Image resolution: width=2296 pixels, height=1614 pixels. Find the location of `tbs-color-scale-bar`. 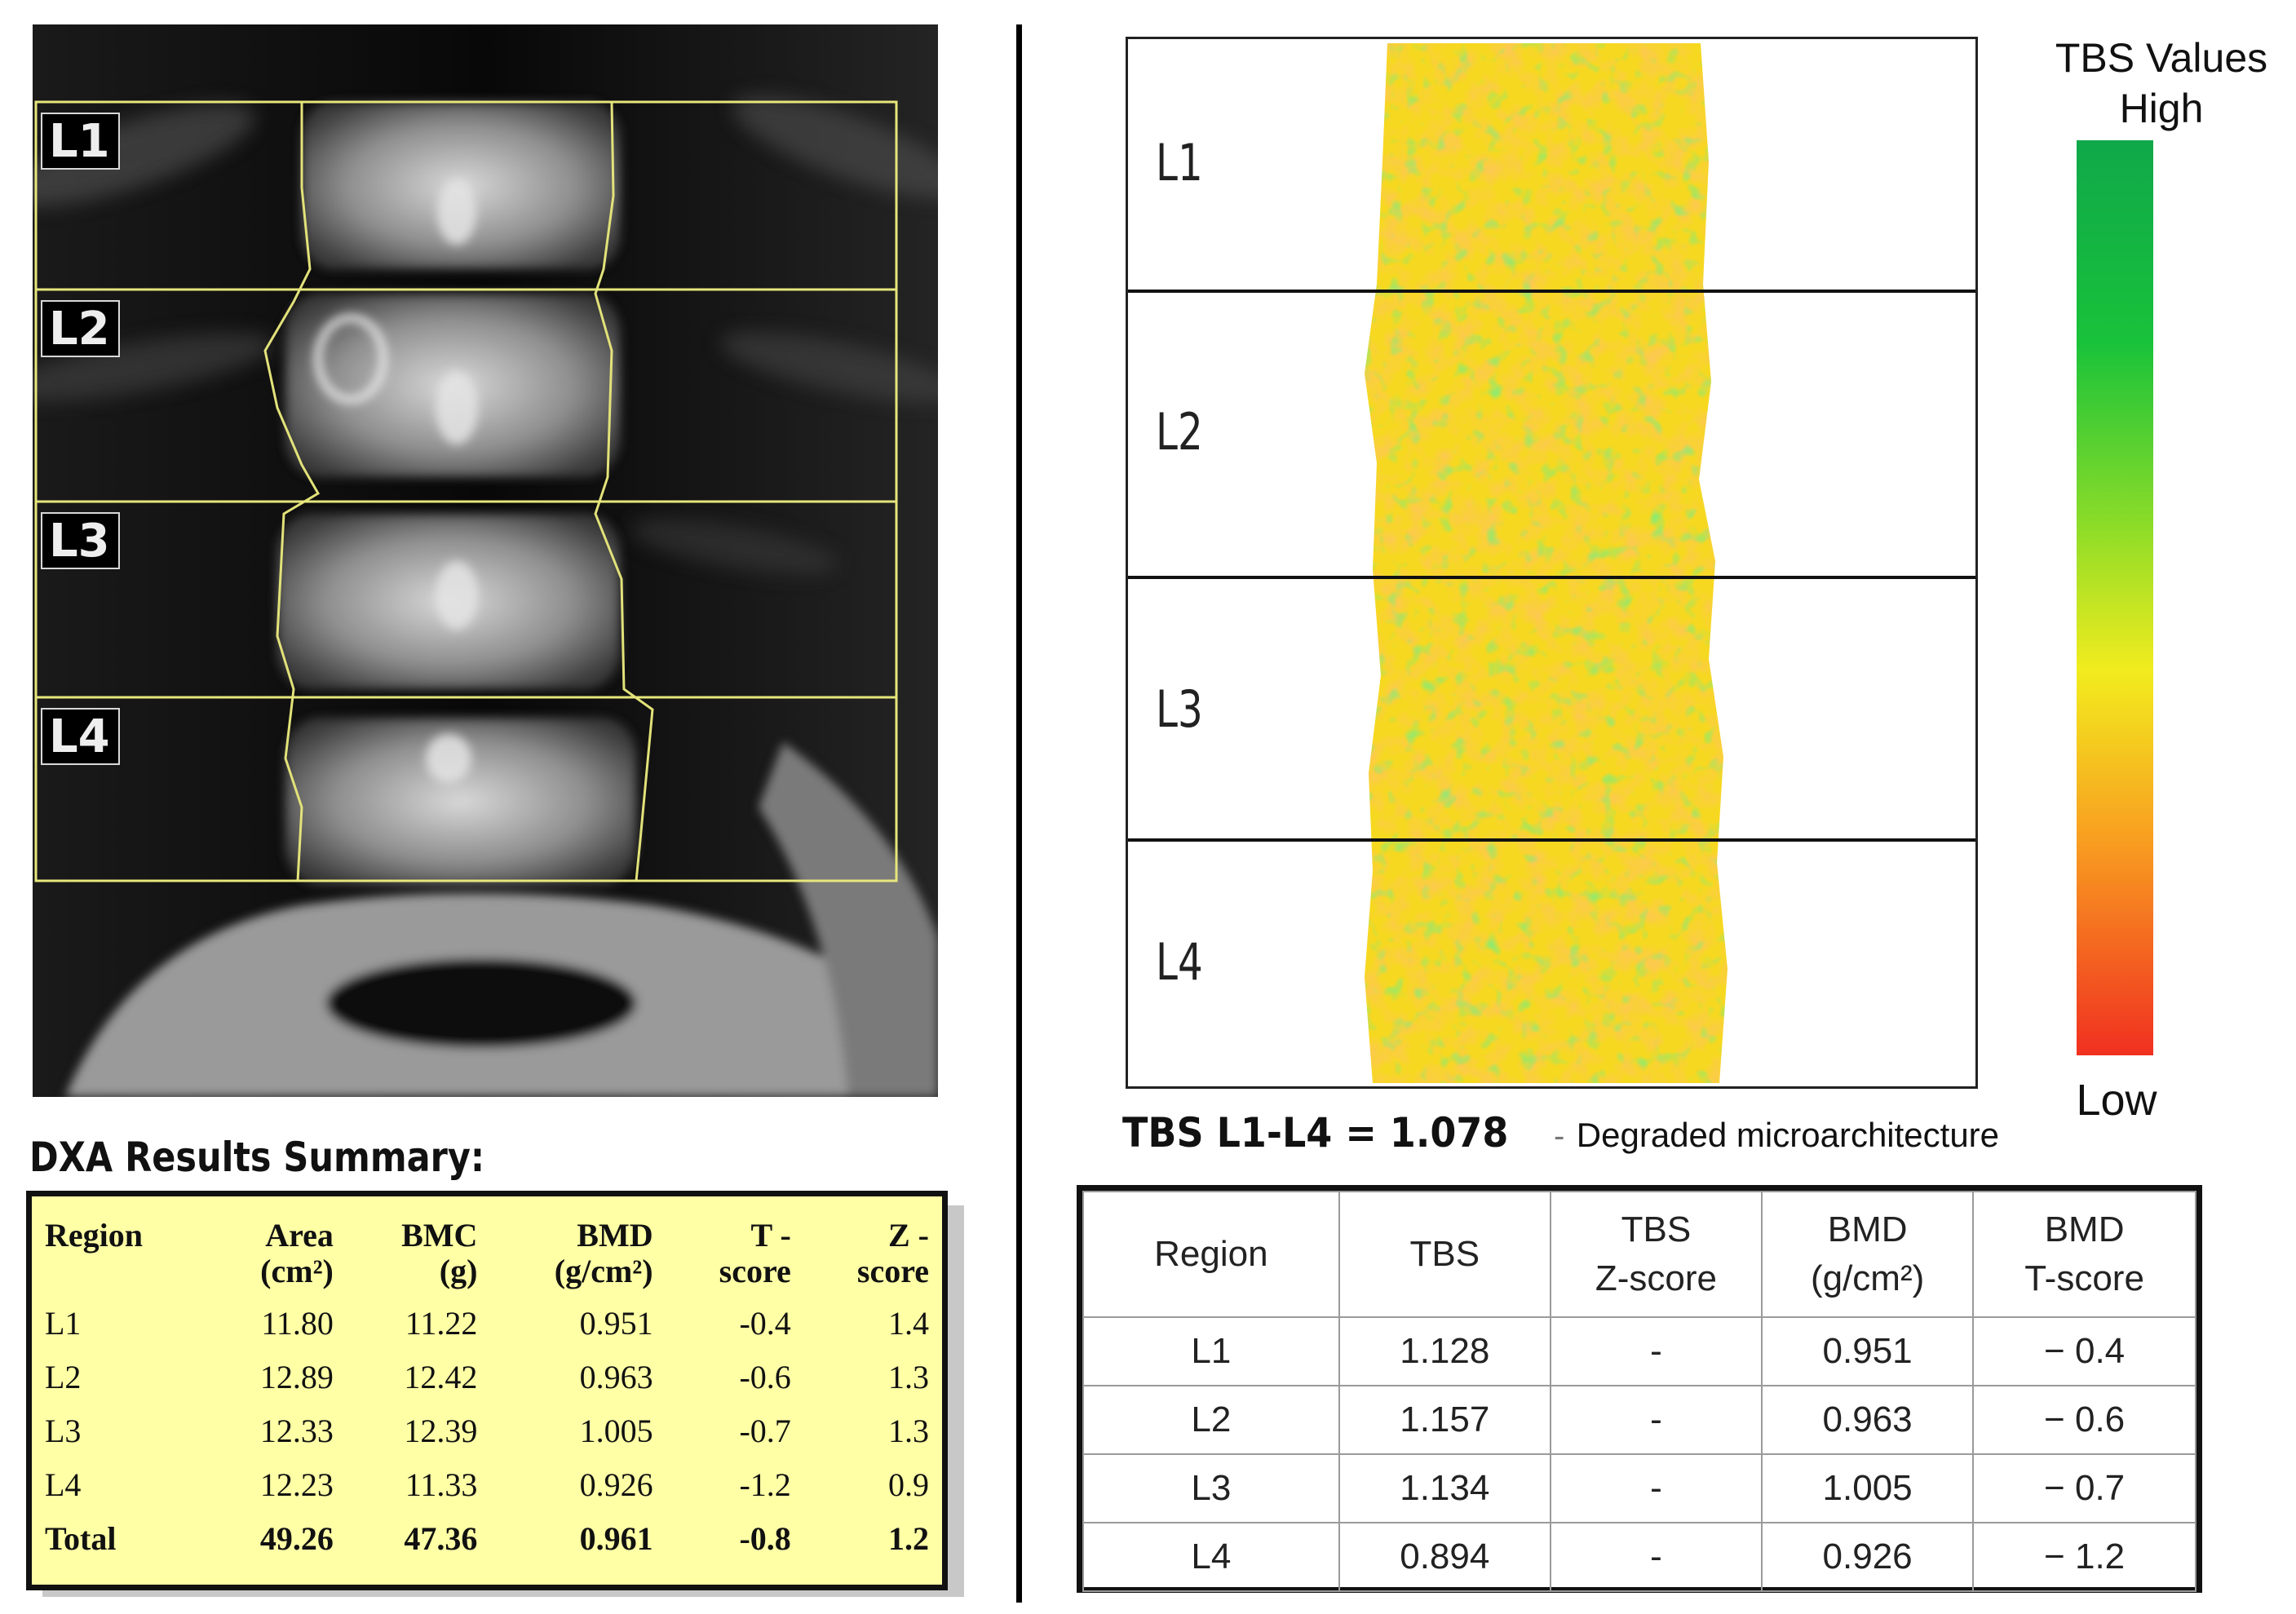

tbs-color-scale-bar is located at coordinates (2115, 597).